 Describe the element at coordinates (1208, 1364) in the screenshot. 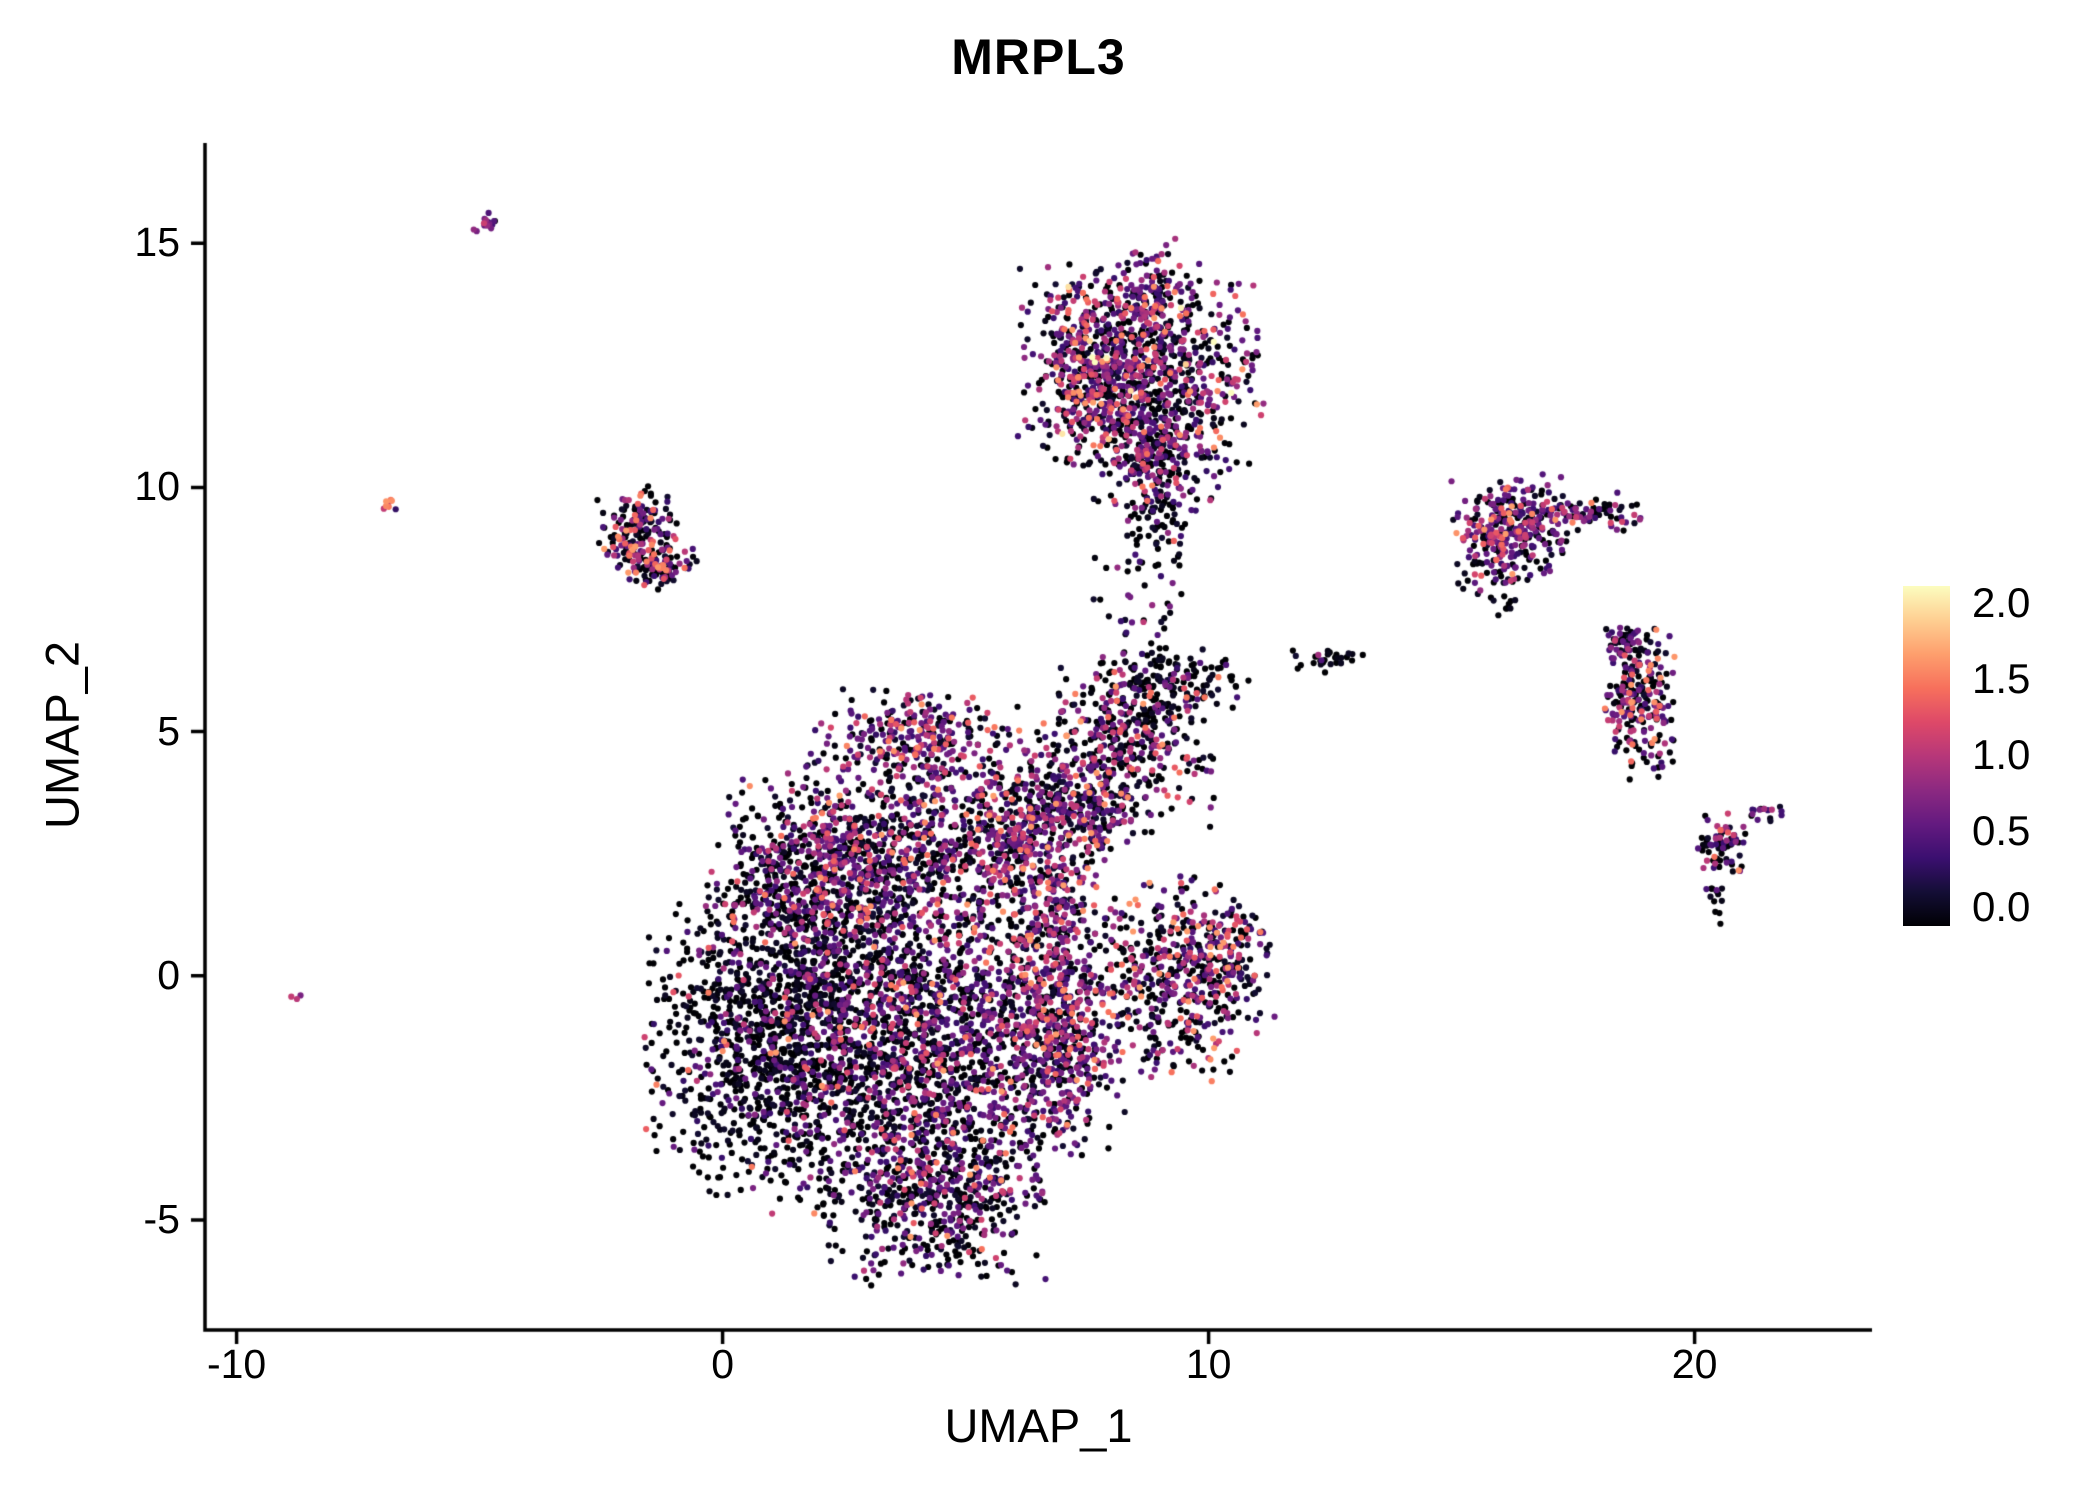

I see `x-axis-tick-label: 10` at that location.